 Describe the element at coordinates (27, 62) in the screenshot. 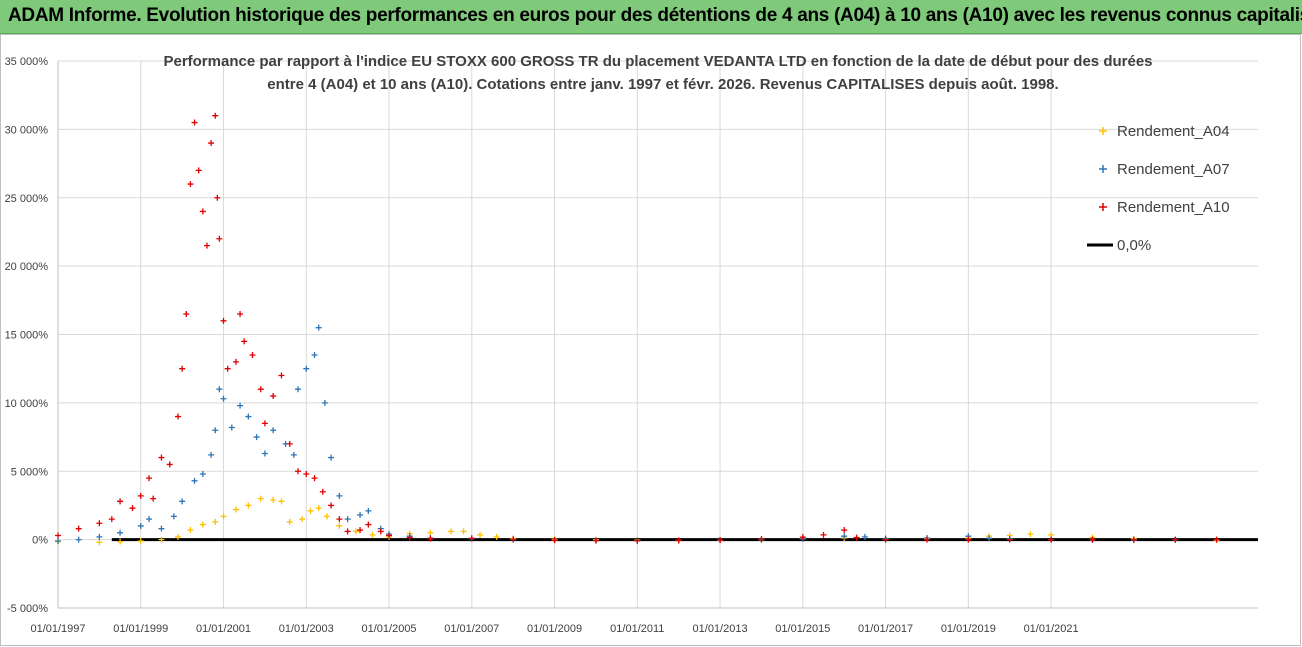

I see `y-tick-label: 35 000%` at that location.